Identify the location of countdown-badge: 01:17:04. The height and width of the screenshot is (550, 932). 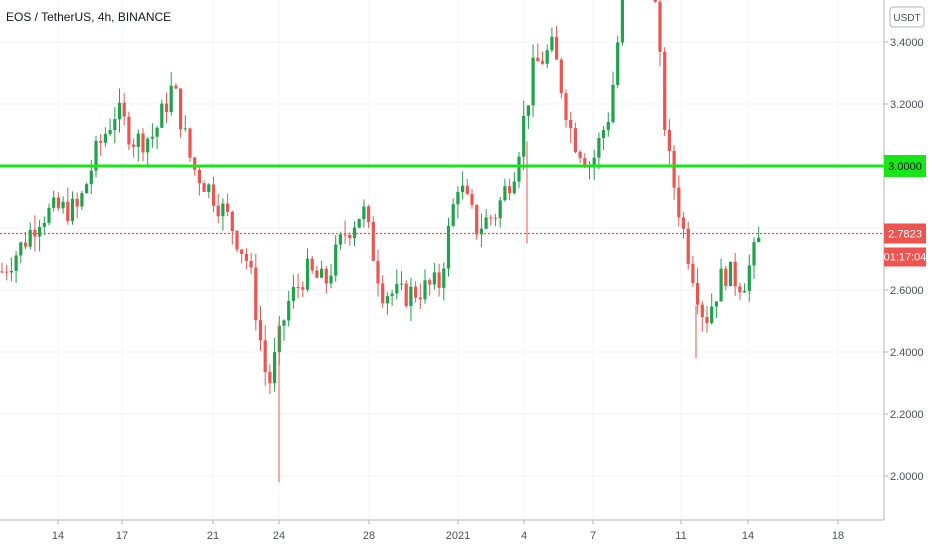
(905, 257).